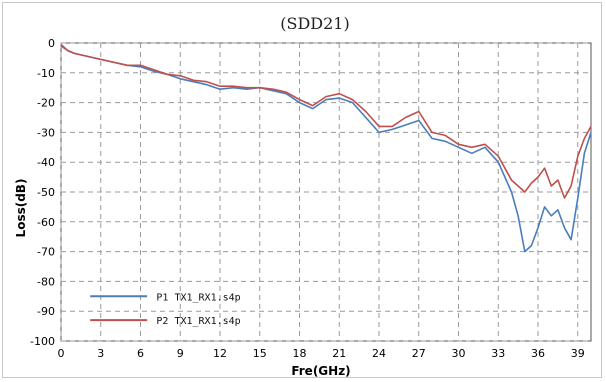 This screenshot has width=606, height=382. What do you see at coordinates (46, 132) in the screenshot?
I see `y-tick-label: -30` at bounding box center [46, 132].